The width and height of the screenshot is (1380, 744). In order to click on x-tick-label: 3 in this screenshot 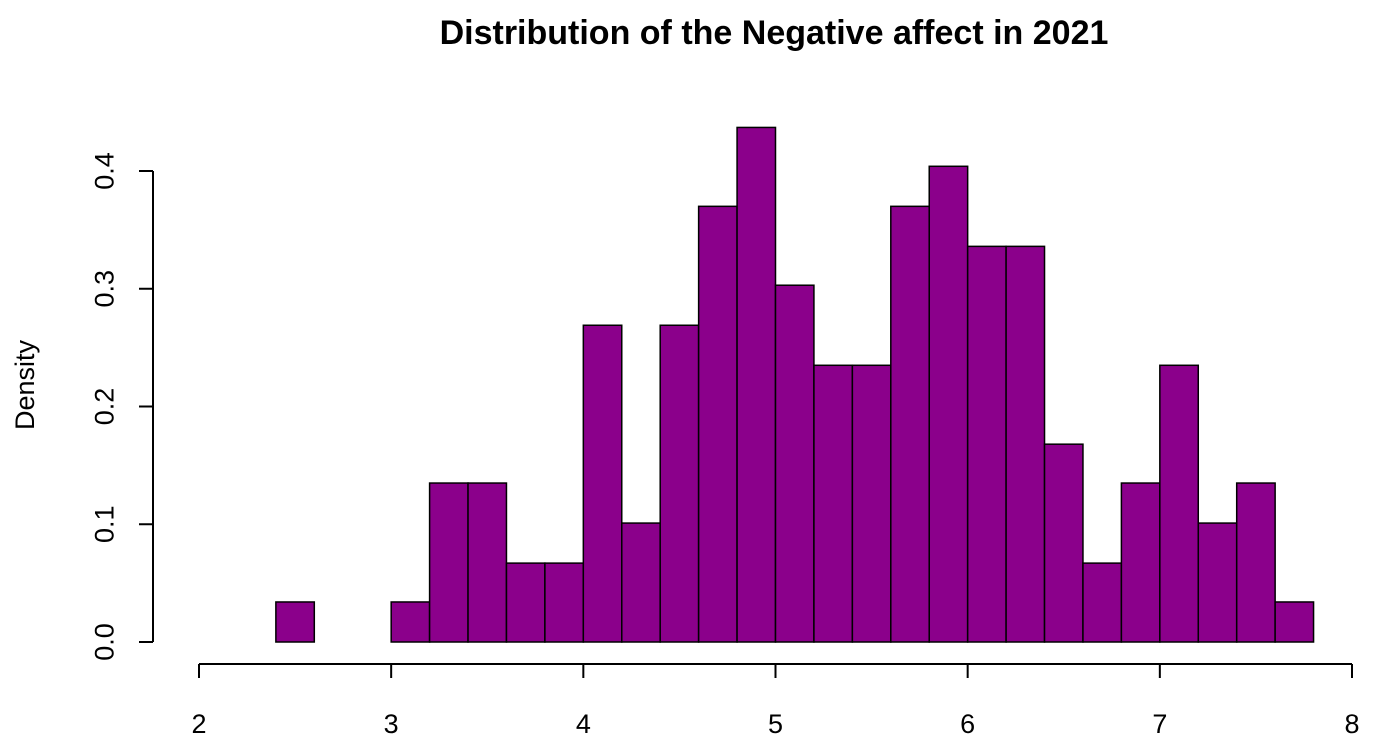, I will do `click(391, 724)`.